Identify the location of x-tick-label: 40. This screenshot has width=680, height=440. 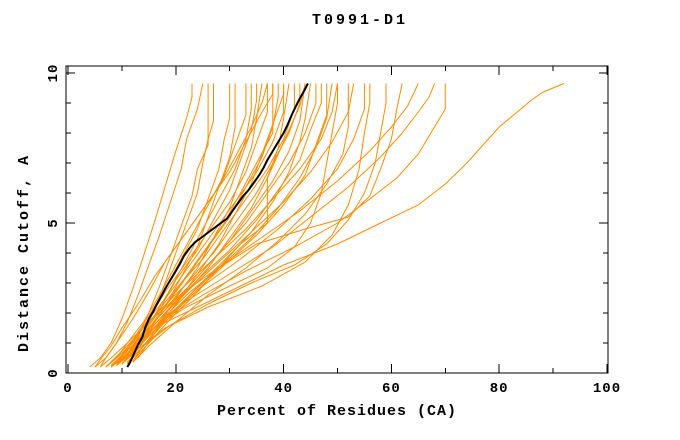
(283, 389).